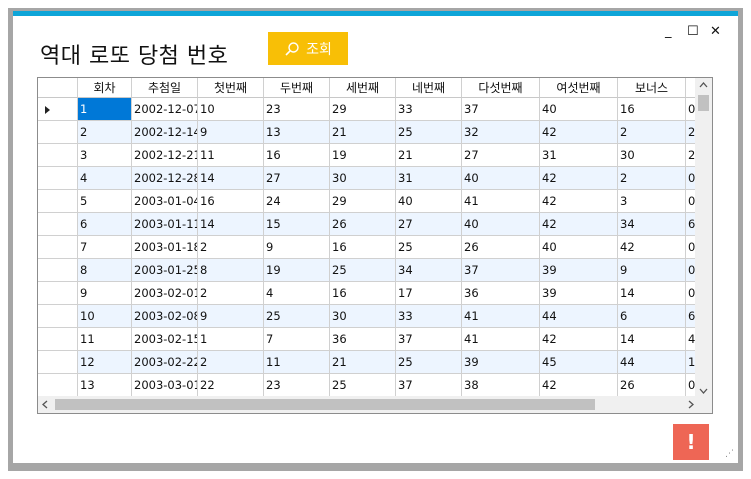 This screenshot has height=479, width=751. I want to click on vertical-scrollbar, so click(703, 238).